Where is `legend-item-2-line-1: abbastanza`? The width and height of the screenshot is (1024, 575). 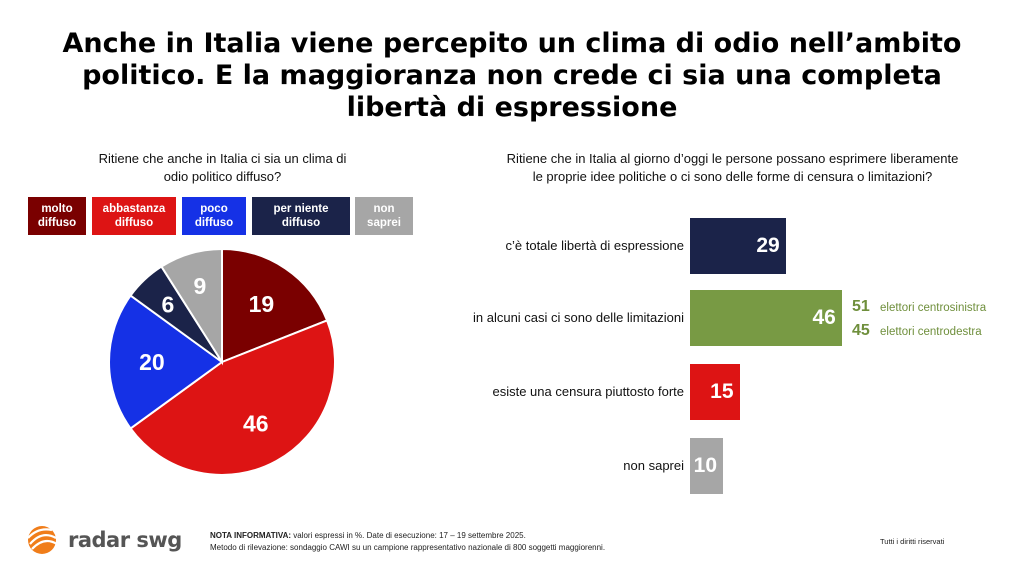
legend-item-2-line-1: abbastanza is located at coordinates (134, 209).